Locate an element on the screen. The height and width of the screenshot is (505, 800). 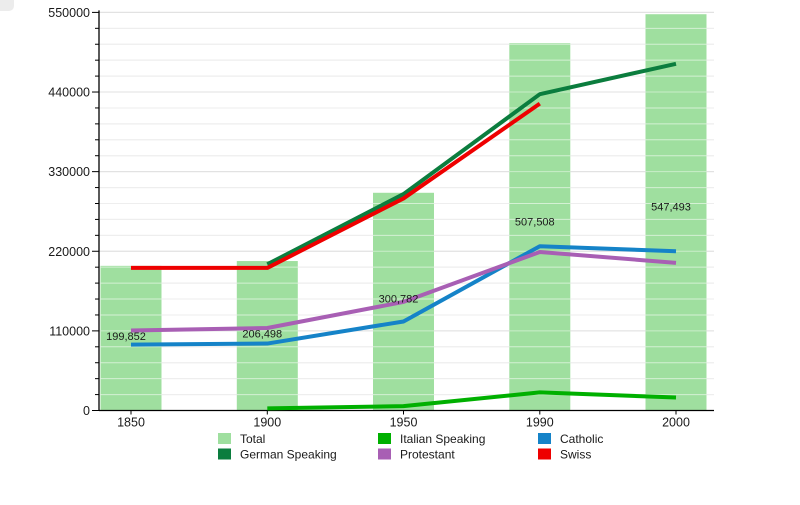
x-tick-label-1990: 1990 is located at coordinates (540, 423).